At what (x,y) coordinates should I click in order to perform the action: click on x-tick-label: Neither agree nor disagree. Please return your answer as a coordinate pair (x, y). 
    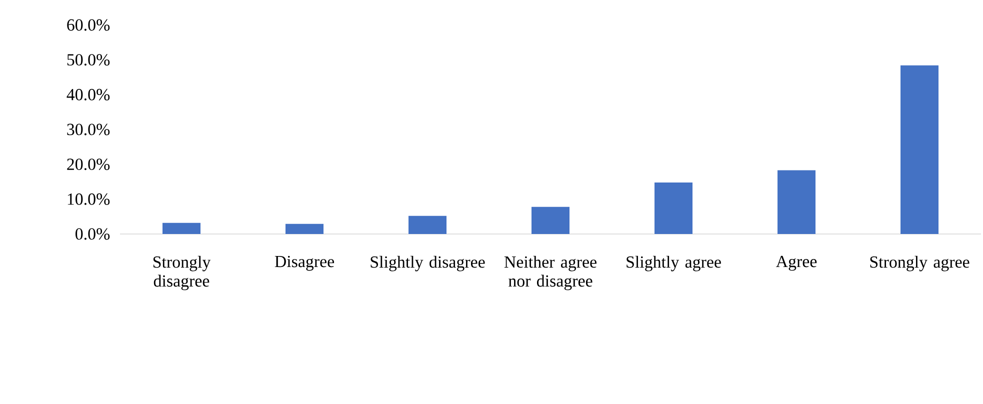
    Looking at the image, I should click on (550, 273).